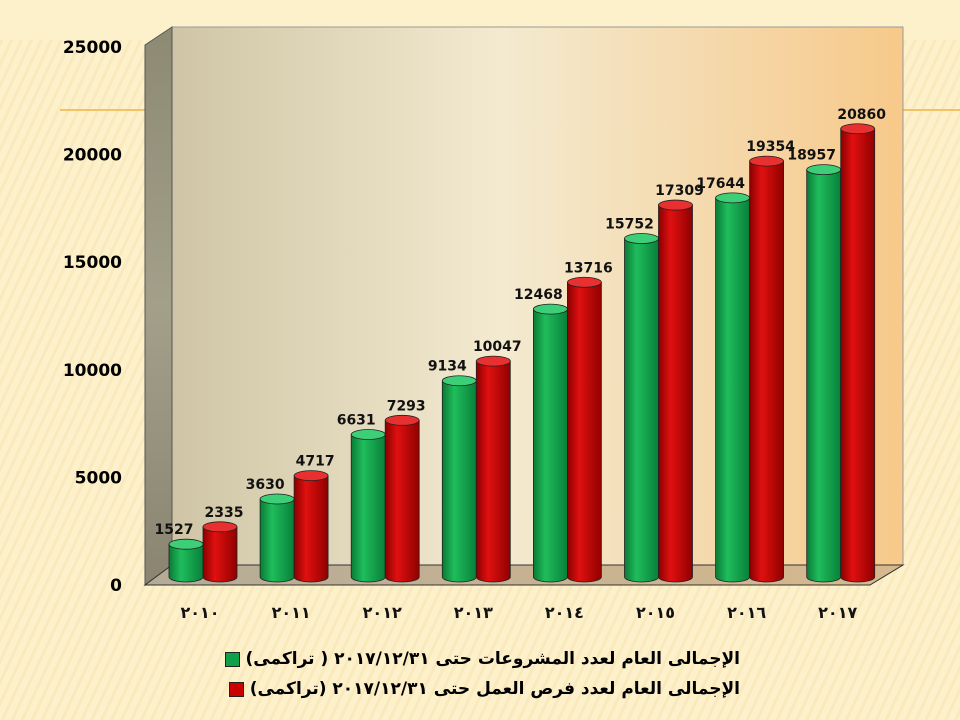 The height and width of the screenshot is (720, 960). I want to click on data-label: 17644, so click(720, 184).